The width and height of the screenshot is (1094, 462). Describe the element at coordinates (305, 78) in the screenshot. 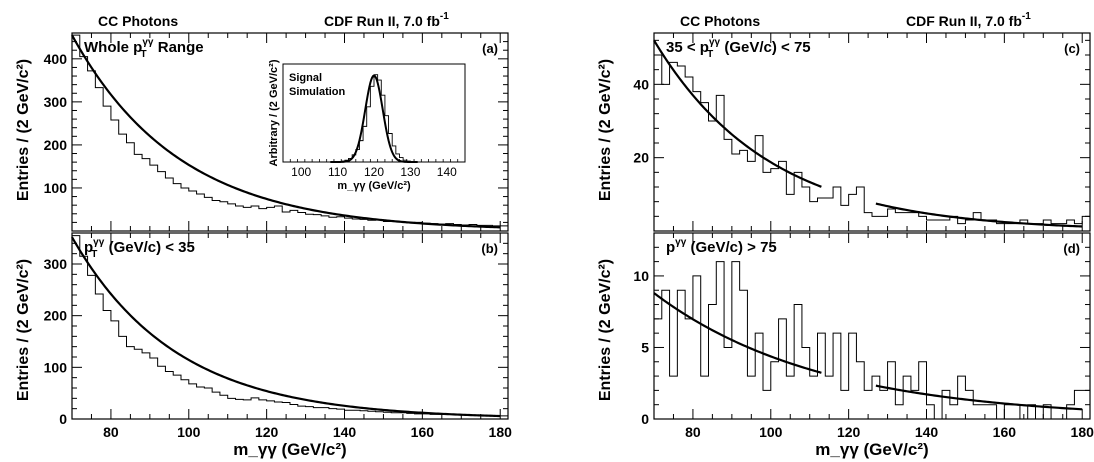

I see `inset-title-line1: Signal` at that location.